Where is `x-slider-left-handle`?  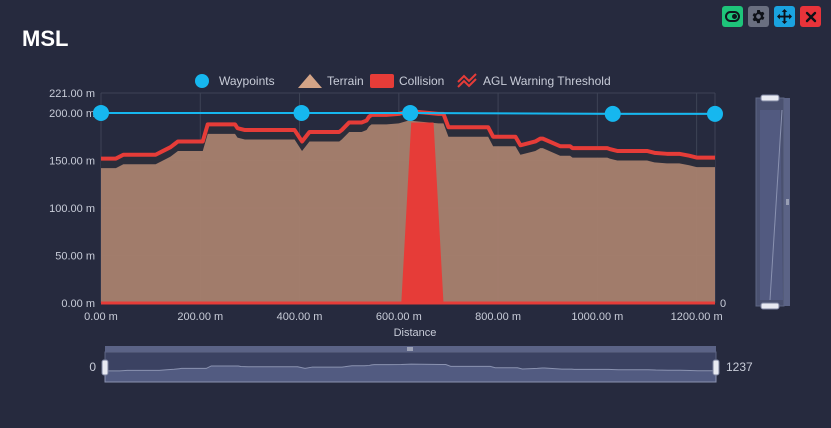 x-slider-left-handle is located at coordinates (105, 367).